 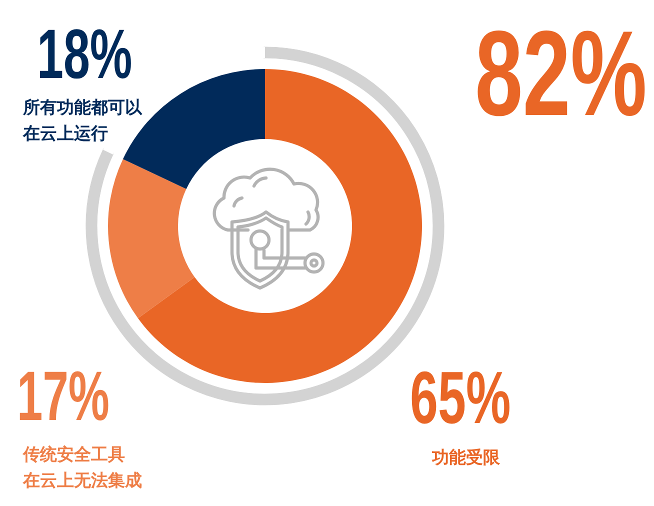 I want to click on slice-label: 功能受限, so click(x=466, y=457).